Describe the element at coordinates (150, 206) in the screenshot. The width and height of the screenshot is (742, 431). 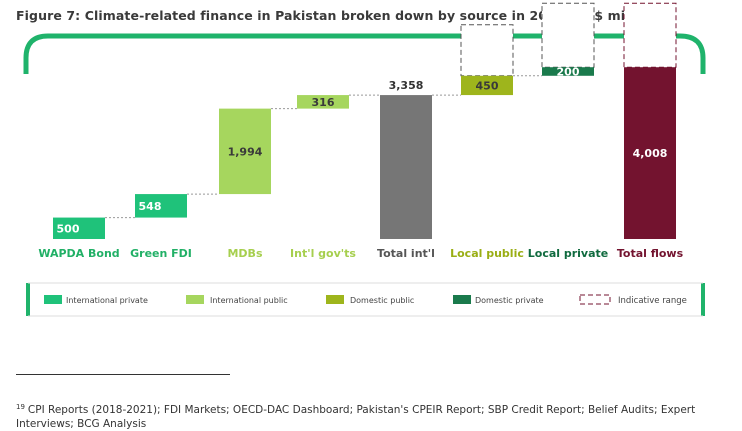
I see `value-label: 548` at that location.